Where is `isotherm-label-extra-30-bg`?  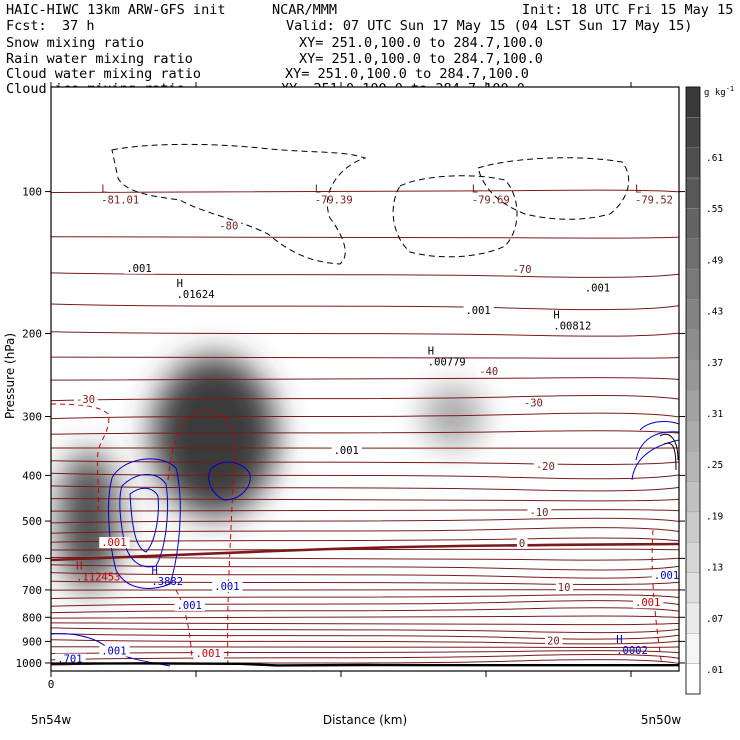 isotherm-label-extra-30-bg is located at coordinates (86, 399).